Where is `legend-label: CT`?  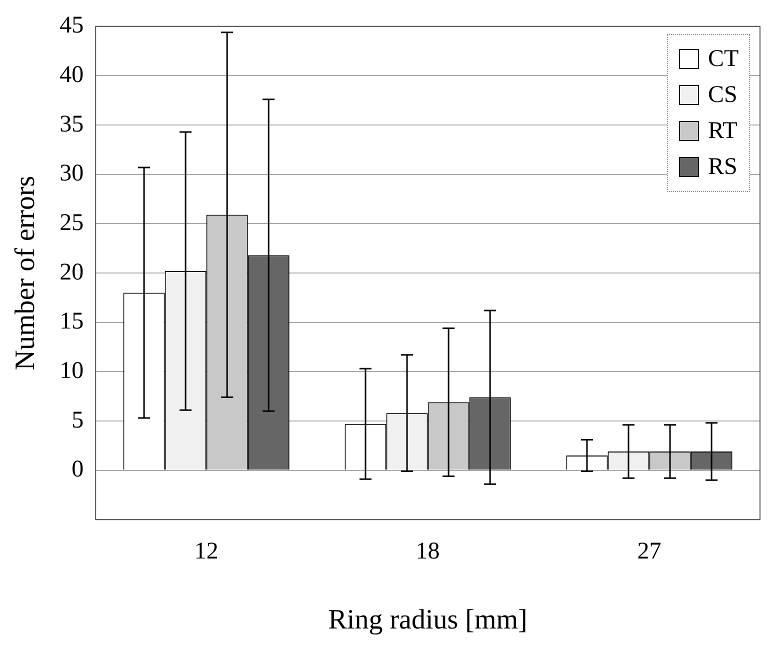 legend-label: CT is located at coordinates (723, 59).